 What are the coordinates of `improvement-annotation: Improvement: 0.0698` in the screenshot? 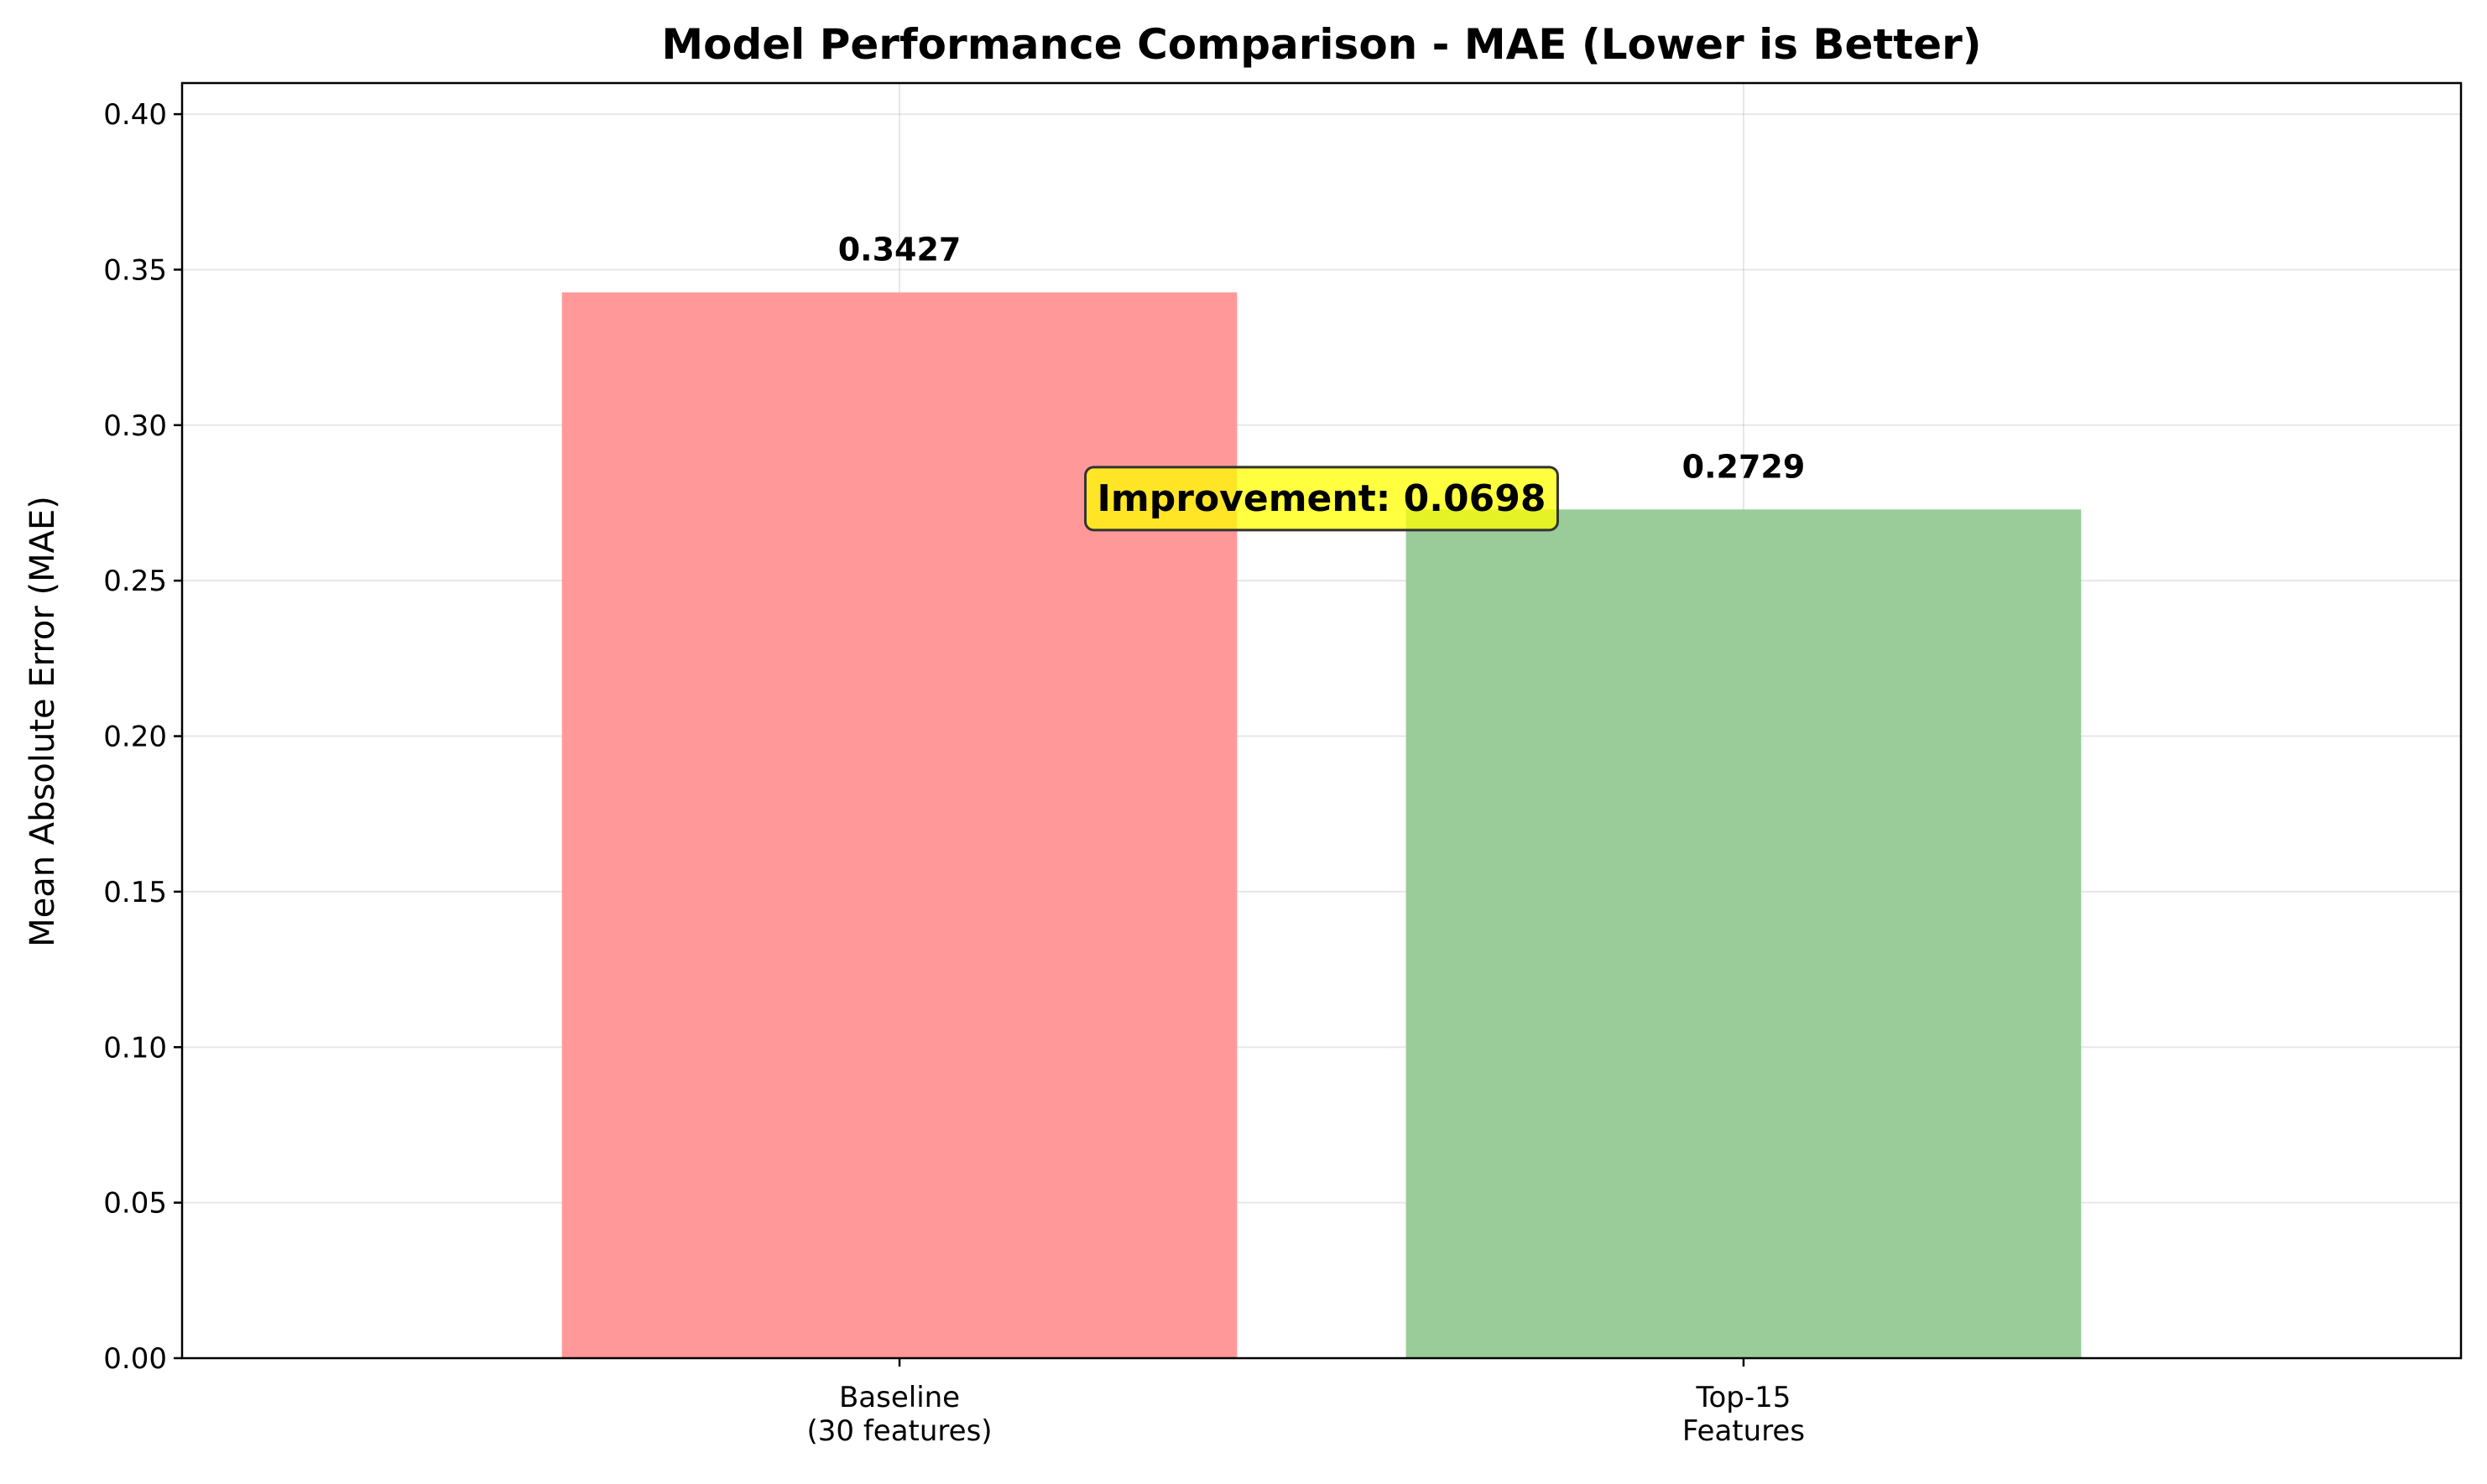 It's located at (1321, 499).